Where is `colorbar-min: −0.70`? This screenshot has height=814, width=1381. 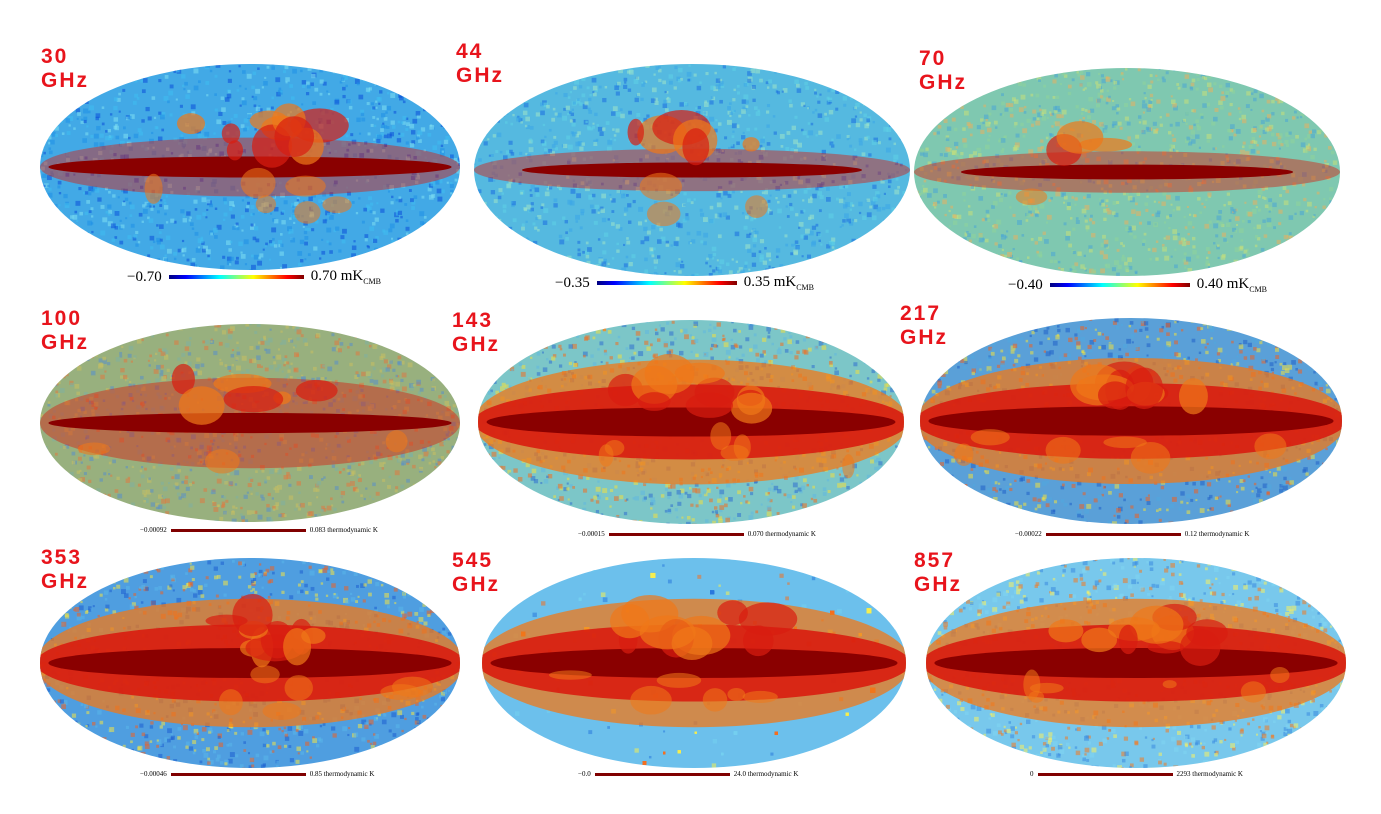
colorbar-min: −0.70 is located at coordinates (144, 276).